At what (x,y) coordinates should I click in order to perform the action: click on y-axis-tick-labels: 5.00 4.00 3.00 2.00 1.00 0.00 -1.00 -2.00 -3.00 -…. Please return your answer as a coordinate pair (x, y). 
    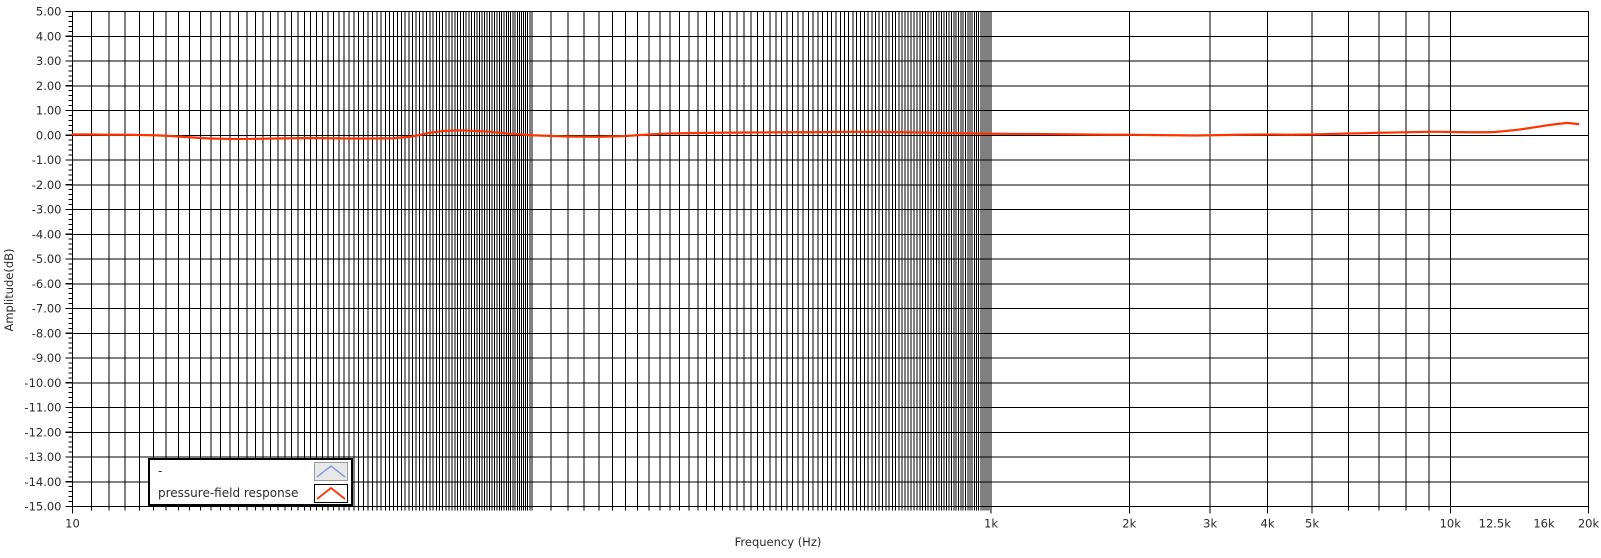
    Looking at the image, I should click on (42, 259).